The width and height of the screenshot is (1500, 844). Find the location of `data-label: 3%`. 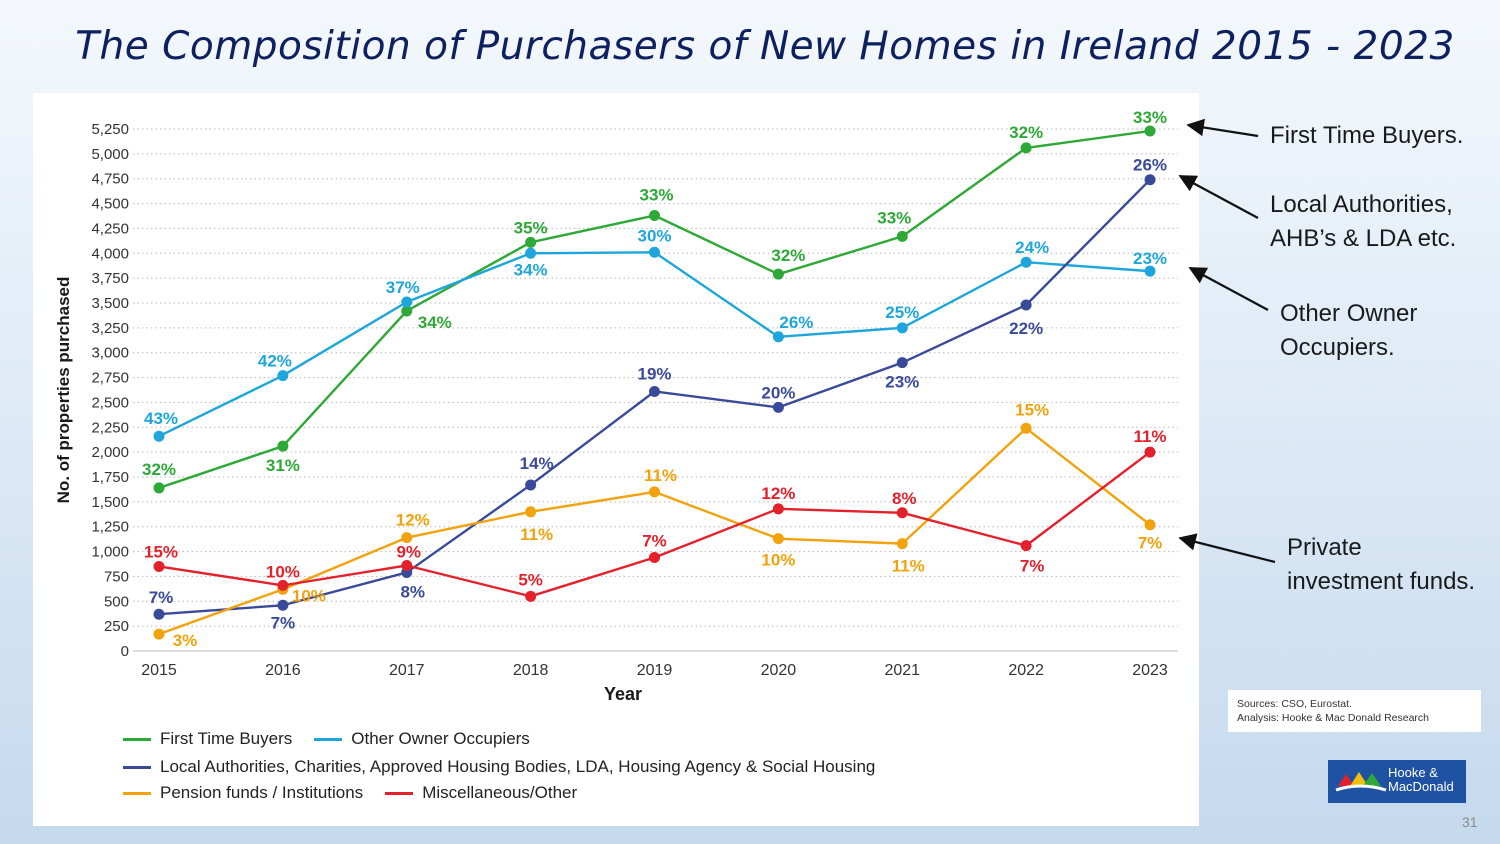

data-label: 3% is located at coordinates (185, 640).